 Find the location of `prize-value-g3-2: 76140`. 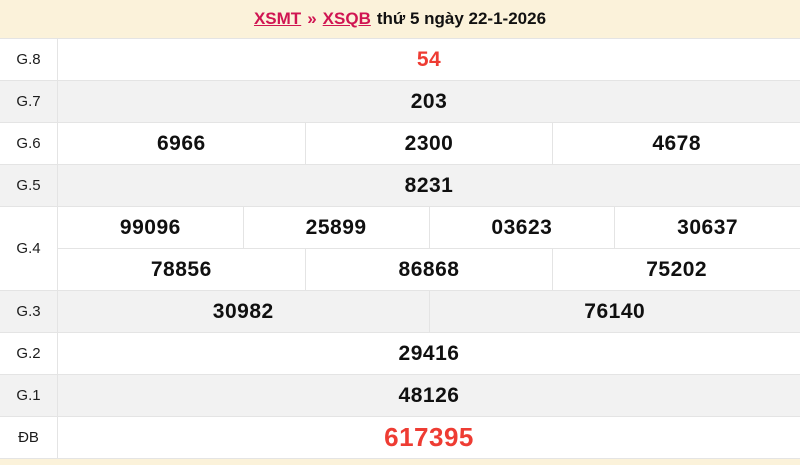

prize-value-g3-2: 76140 is located at coordinates (614, 311).